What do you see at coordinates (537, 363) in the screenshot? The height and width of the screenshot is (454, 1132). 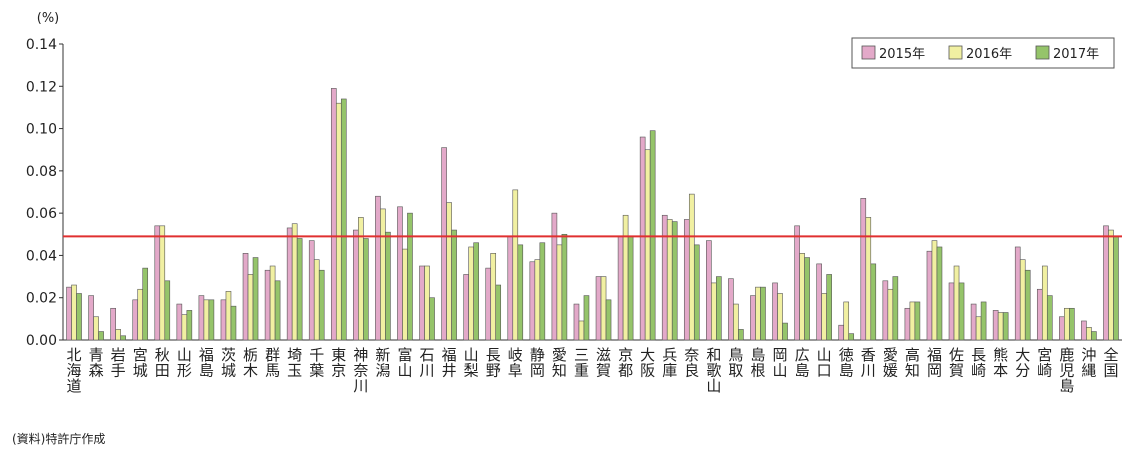 I see `x-category-label: 静岡` at bounding box center [537, 363].